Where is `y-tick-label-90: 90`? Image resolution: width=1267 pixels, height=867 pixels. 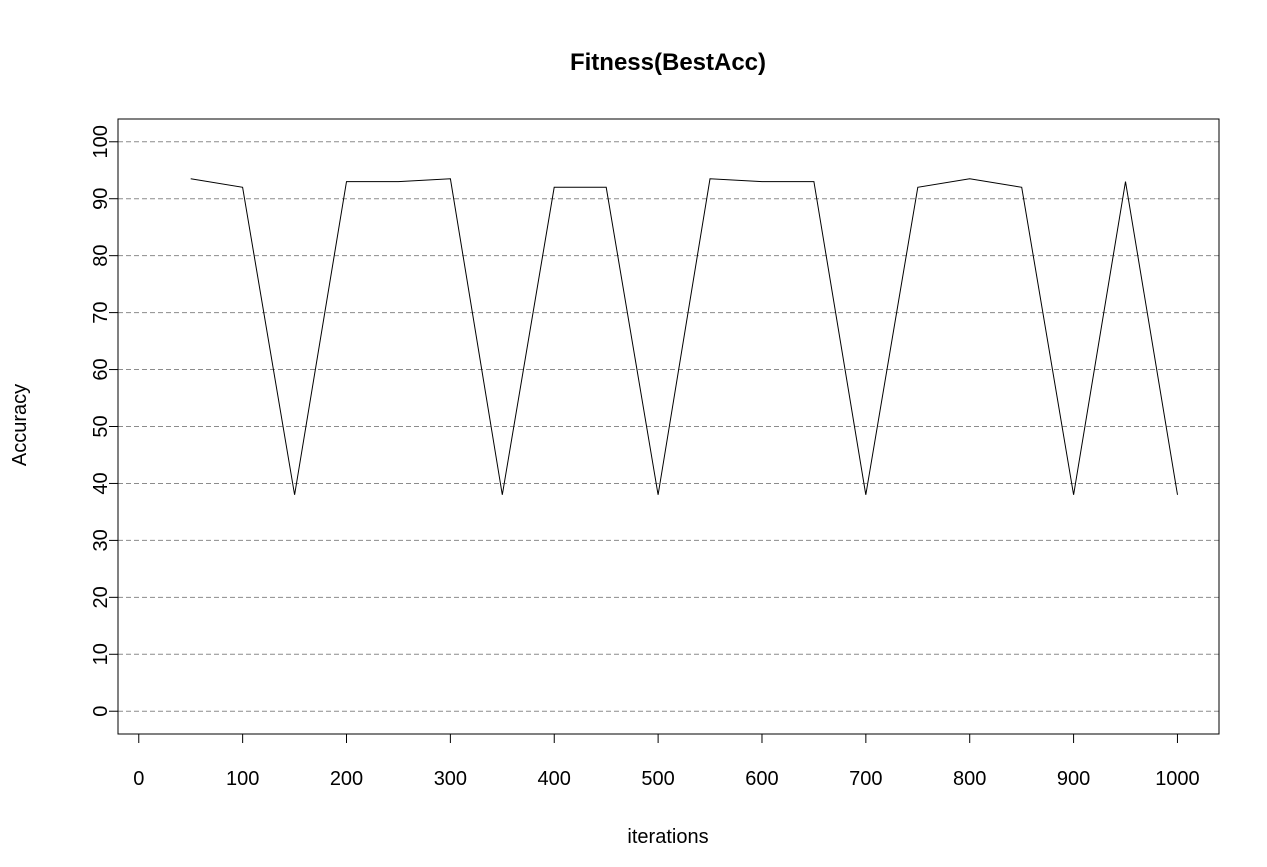
y-tick-label-90: 90 is located at coordinates (101, 199).